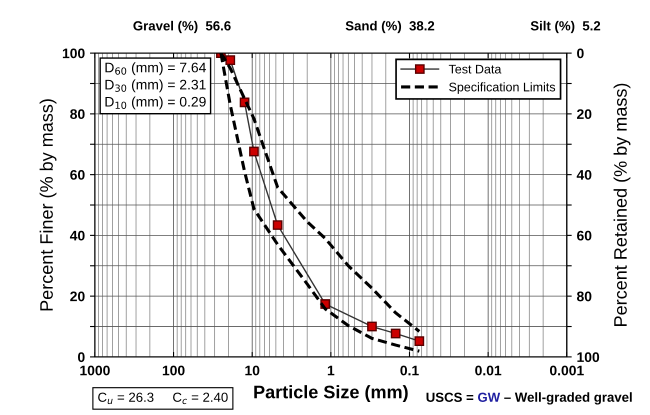 Image resolution: width=650 pixels, height=415 pixels. Describe the element at coordinates (502, 88) in the screenshot. I see `legend-label: Specification Limits` at that location.